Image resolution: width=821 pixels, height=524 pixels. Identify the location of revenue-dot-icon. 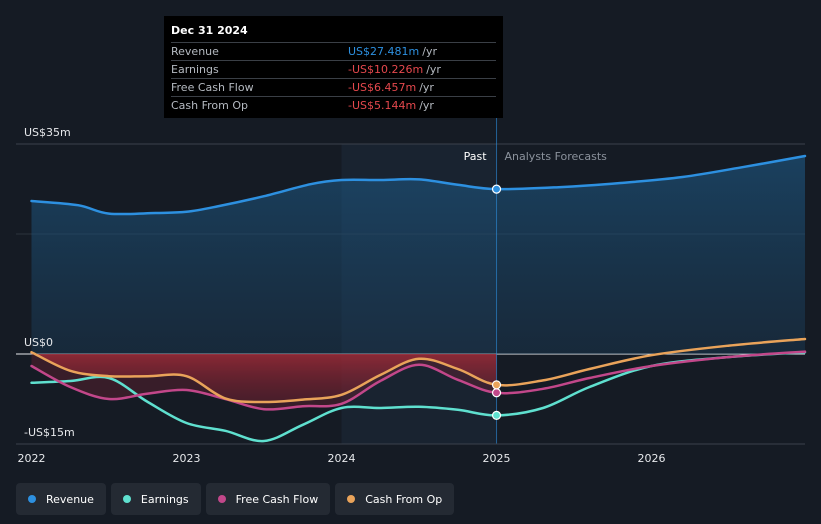
(32, 499).